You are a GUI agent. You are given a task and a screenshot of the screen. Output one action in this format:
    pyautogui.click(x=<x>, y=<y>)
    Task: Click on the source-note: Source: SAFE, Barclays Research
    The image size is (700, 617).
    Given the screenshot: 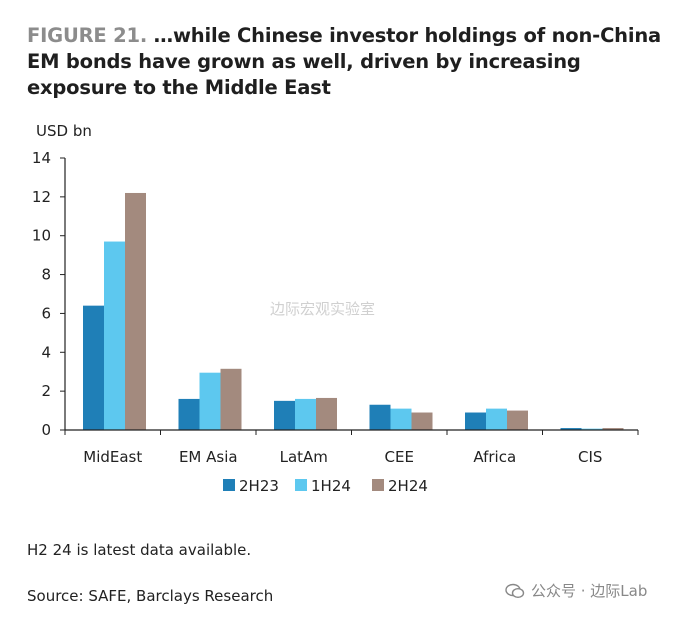 What is the action you would take?
    pyautogui.click(x=150, y=596)
    